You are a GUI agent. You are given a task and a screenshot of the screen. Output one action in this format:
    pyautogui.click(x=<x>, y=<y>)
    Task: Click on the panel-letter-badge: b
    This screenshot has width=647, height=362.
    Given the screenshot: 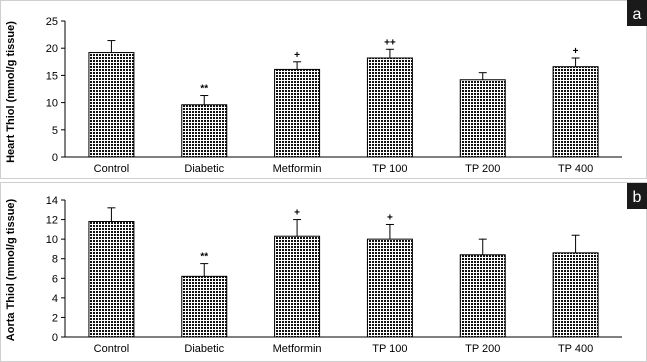 What is the action you would take?
    pyautogui.click(x=637, y=196)
    